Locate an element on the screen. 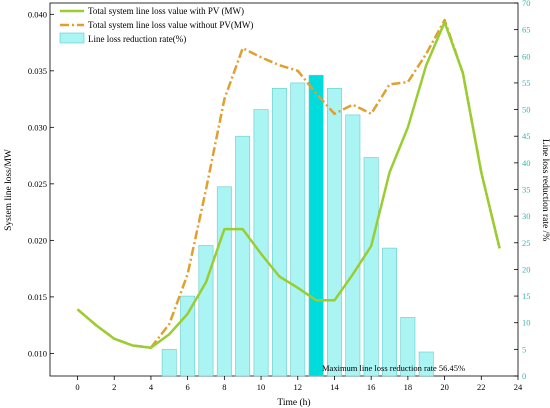 This screenshot has height=408, width=550. y2-tick-label-0: 0 is located at coordinates (524, 376).